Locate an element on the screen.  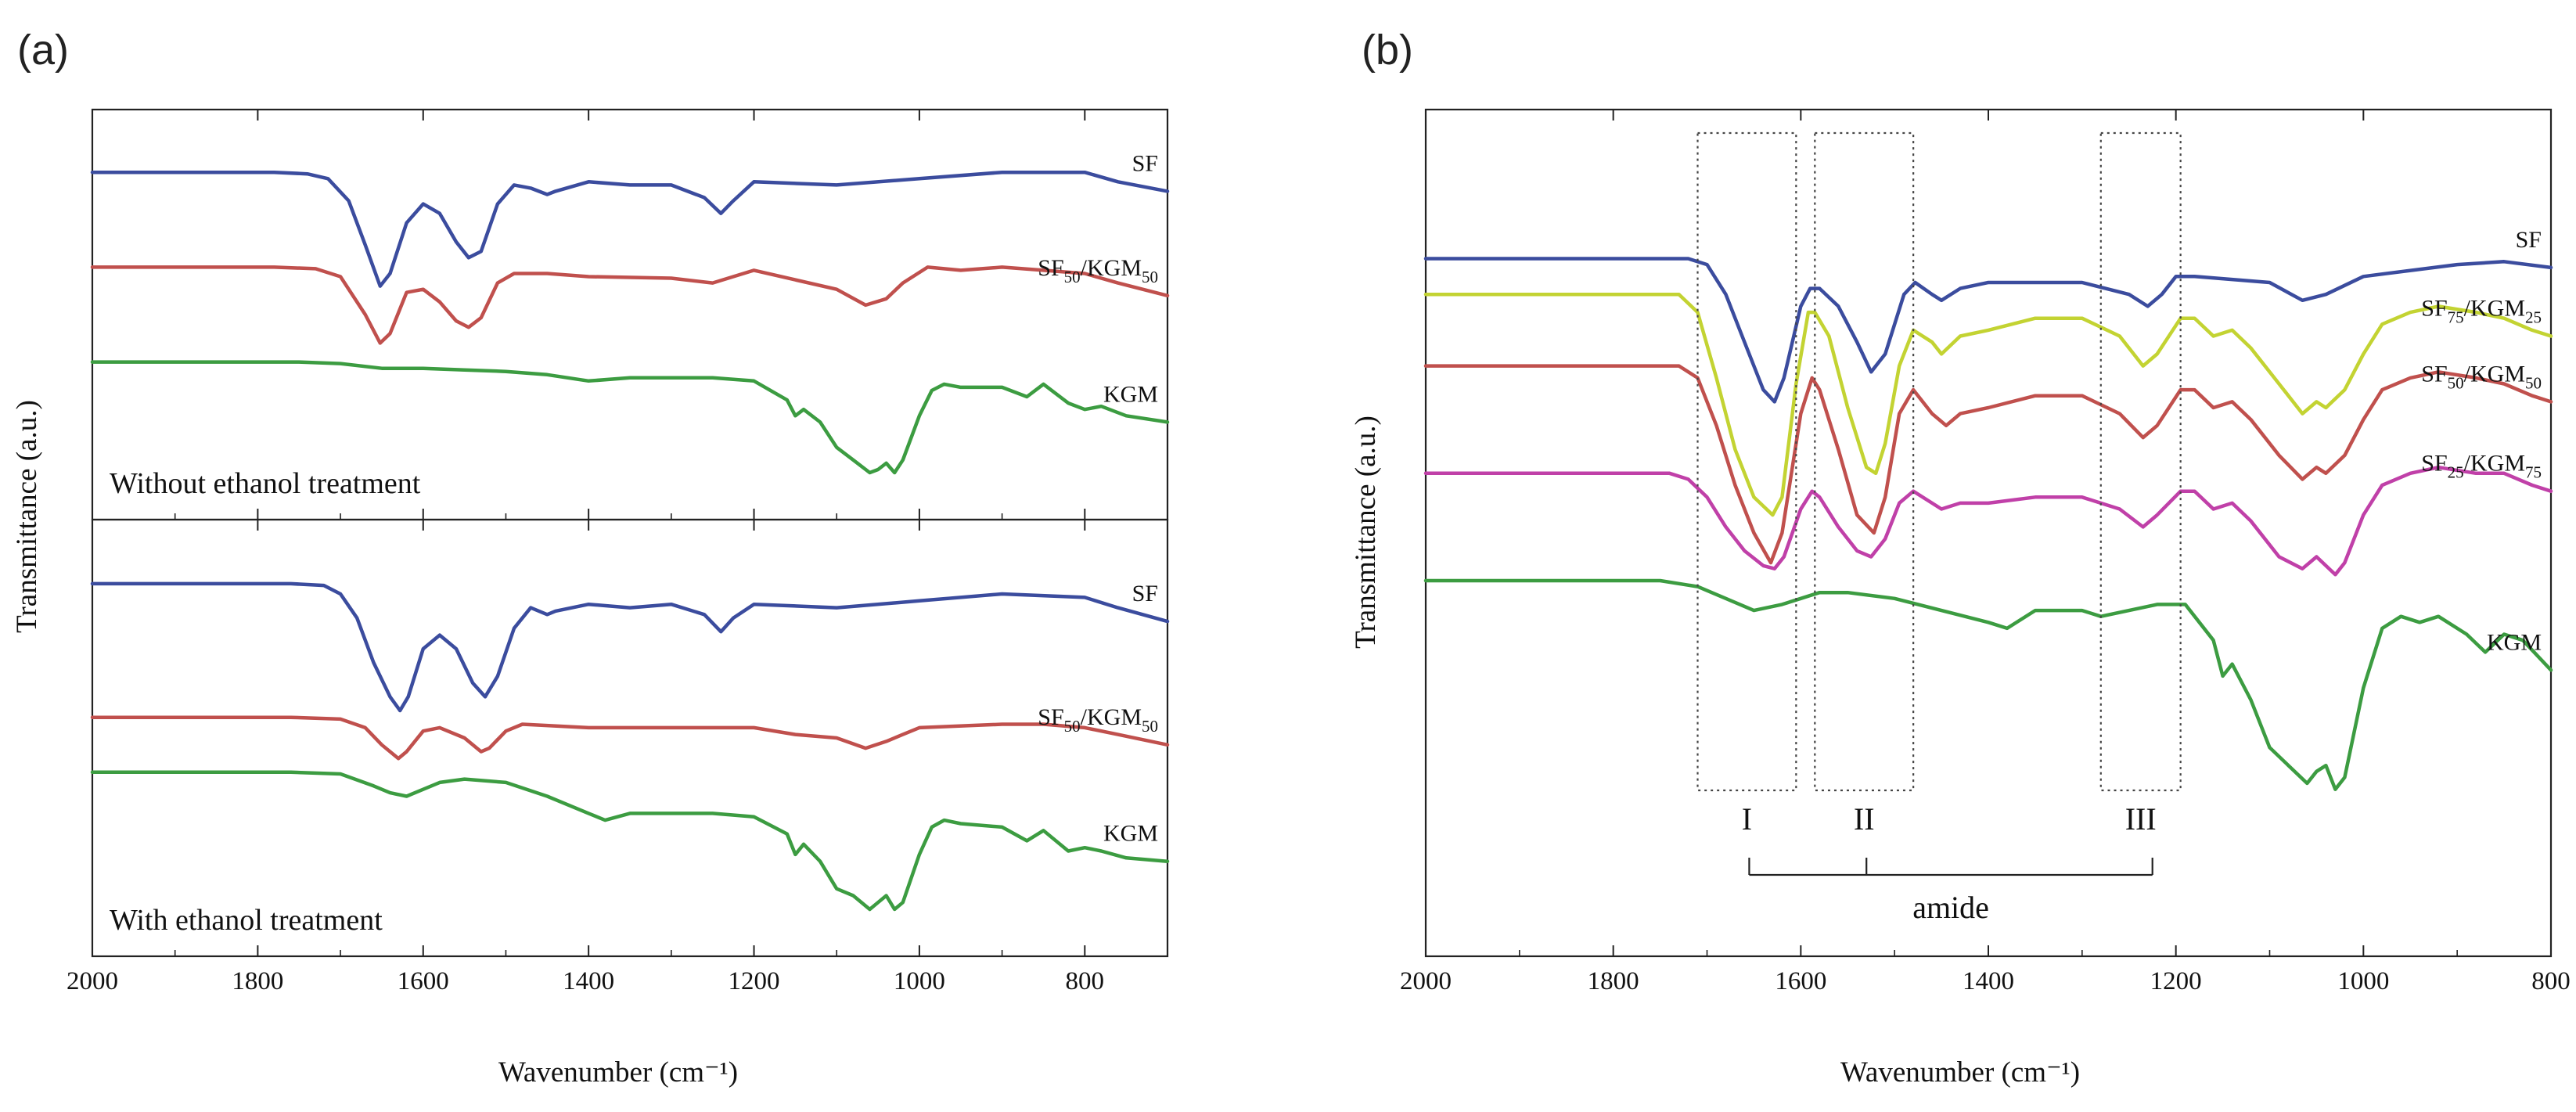
series-line-sf25-kgm75 is located at coordinates (1988, 521).